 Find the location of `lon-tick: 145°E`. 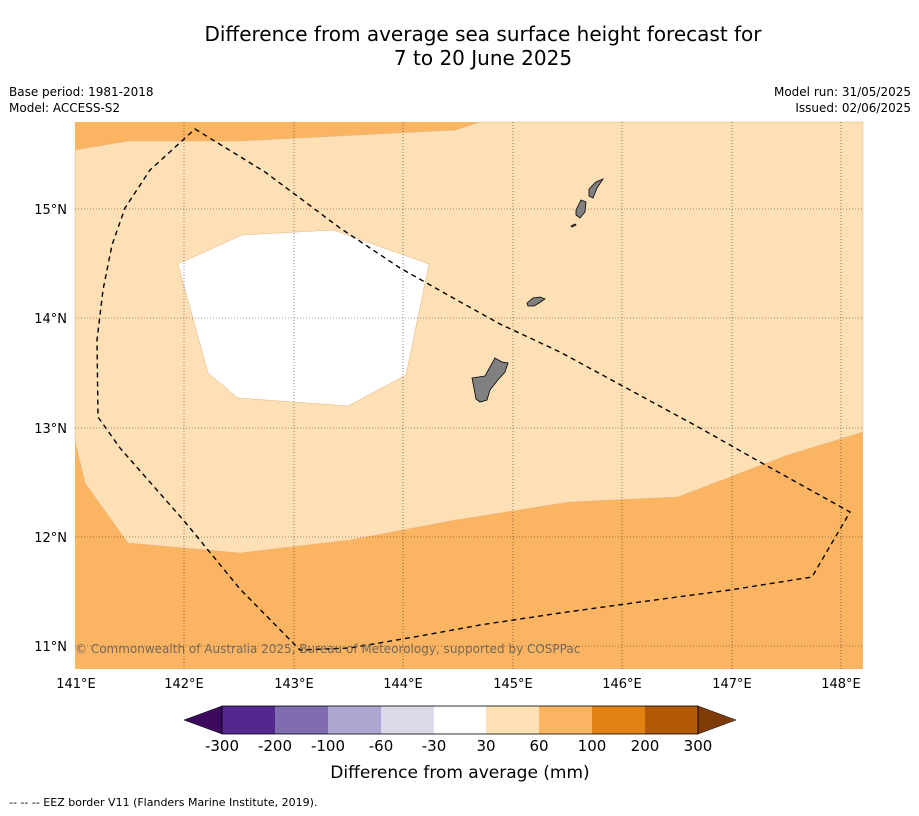

lon-tick: 145°E is located at coordinates (513, 684).